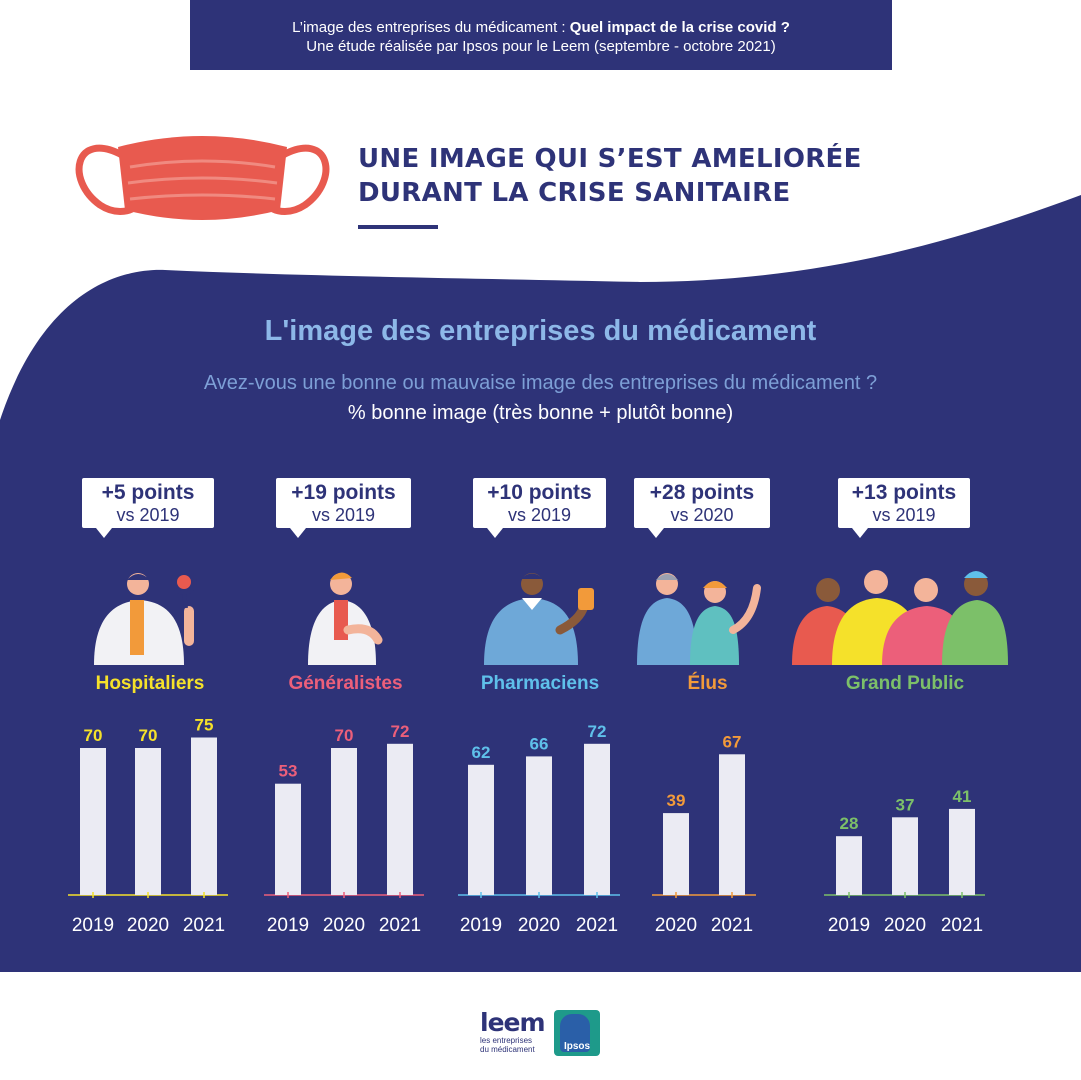  What do you see at coordinates (148, 492) in the screenshot?
I see `delta-points: +5 points` at bounding box center [148, 492].